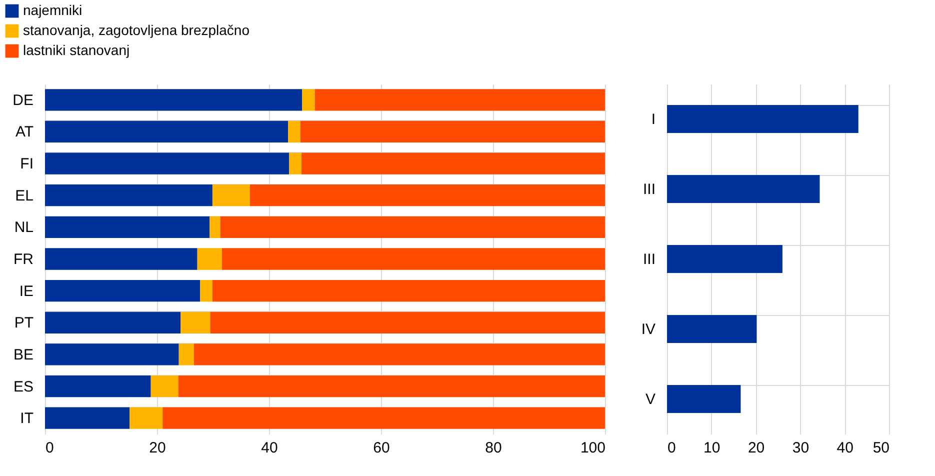 The height and width of the screenshot is (476, 935). I want to click on y-tick-label: ES, so click(23, 387).